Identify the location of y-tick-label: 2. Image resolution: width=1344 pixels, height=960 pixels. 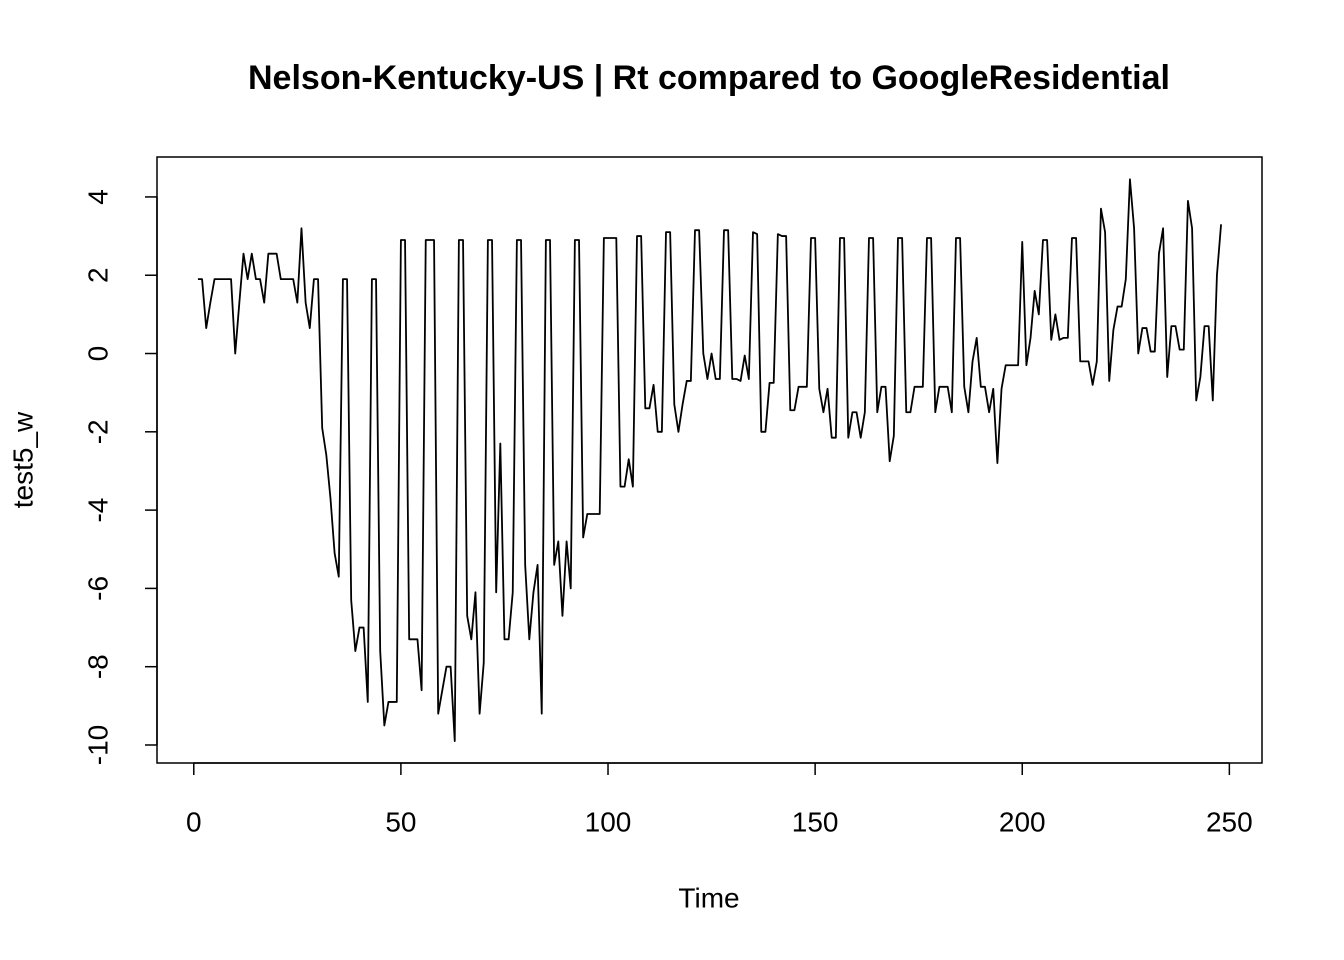
(97, 275).